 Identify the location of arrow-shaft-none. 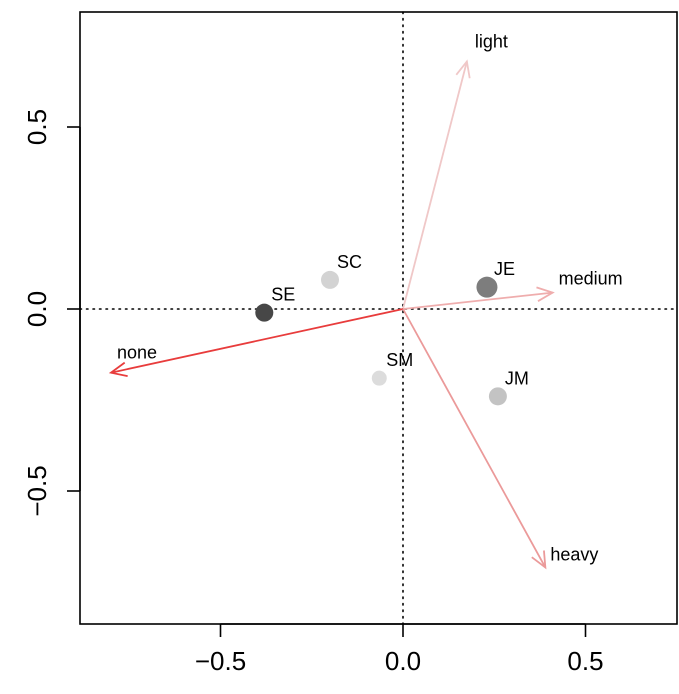
(257, 341).